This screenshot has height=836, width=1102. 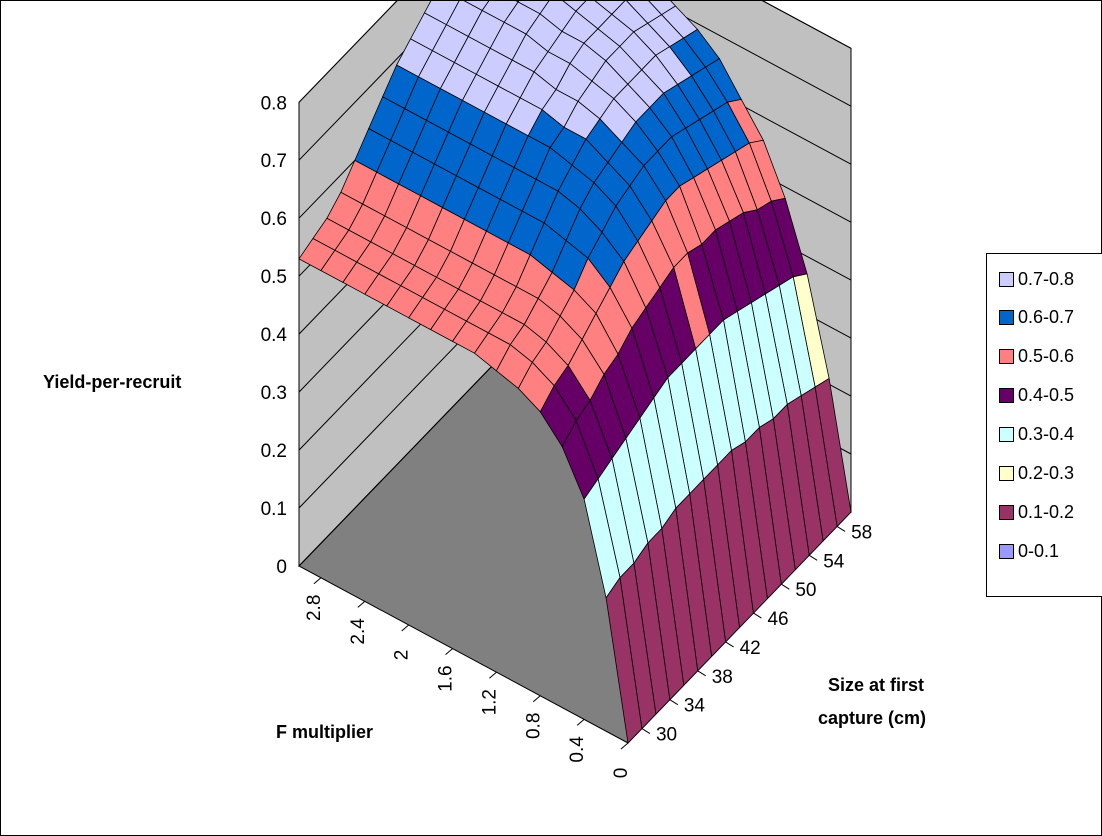 I want to click on y-axis-title-line1: Size at first, so click(x=876, y=685).